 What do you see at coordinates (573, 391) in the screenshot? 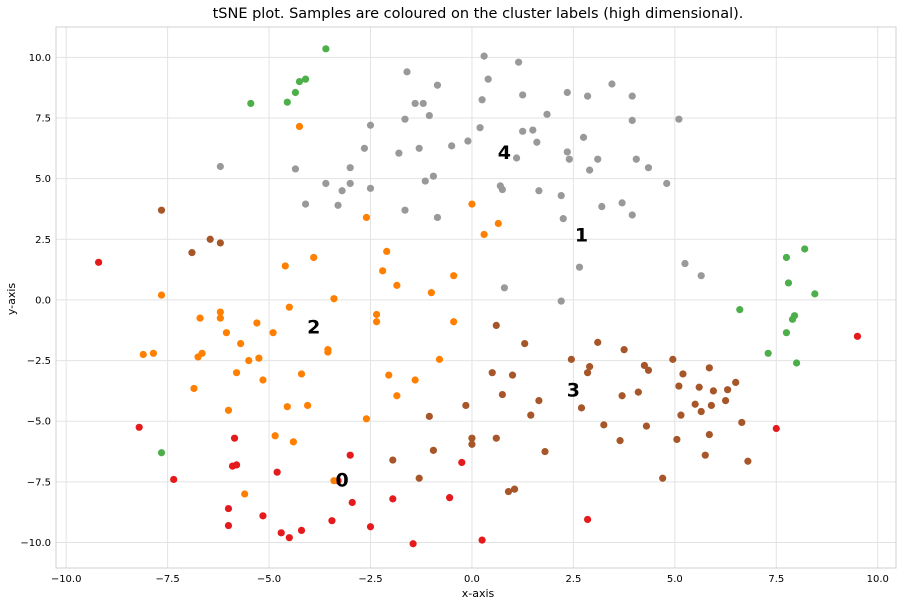
I see `cluster-label: 3` at bounding box center [573, 391].